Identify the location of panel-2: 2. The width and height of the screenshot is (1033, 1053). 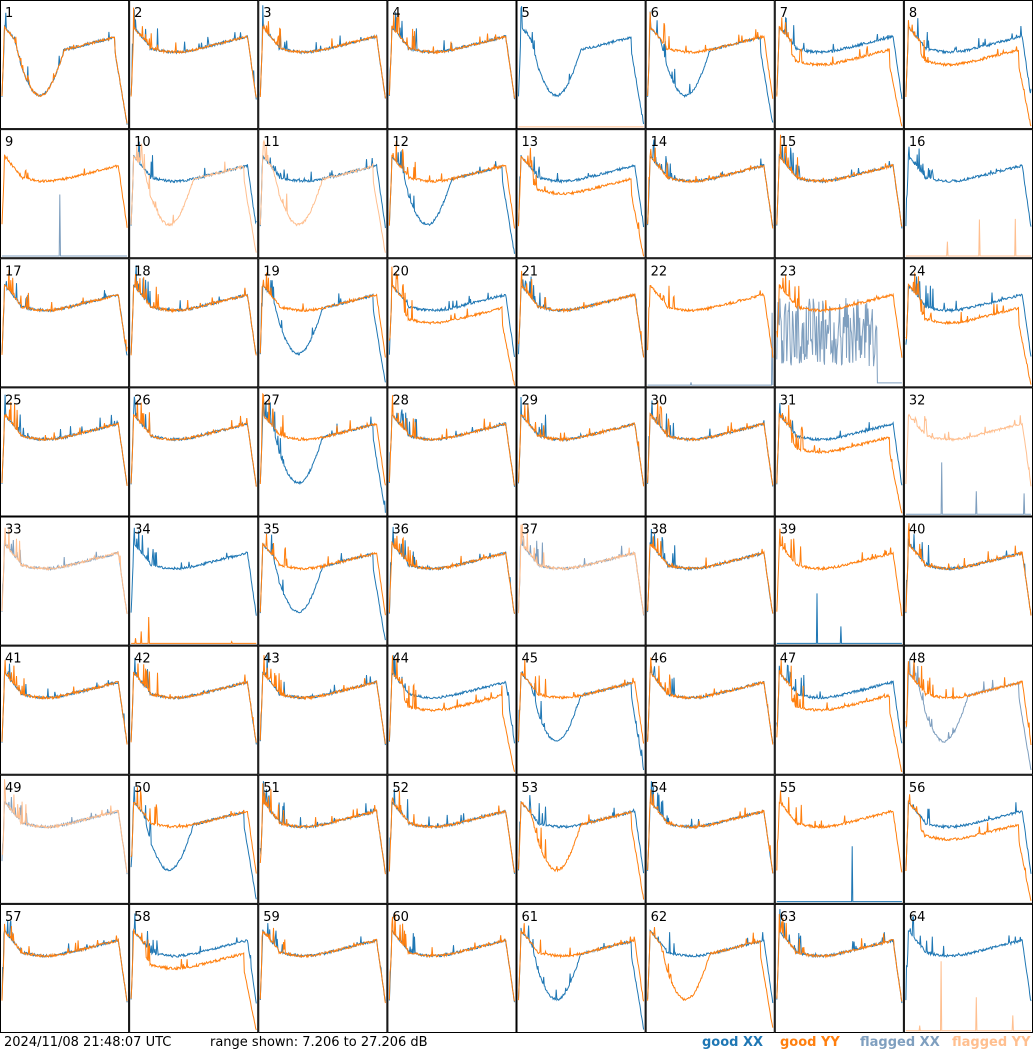
(194, 65).